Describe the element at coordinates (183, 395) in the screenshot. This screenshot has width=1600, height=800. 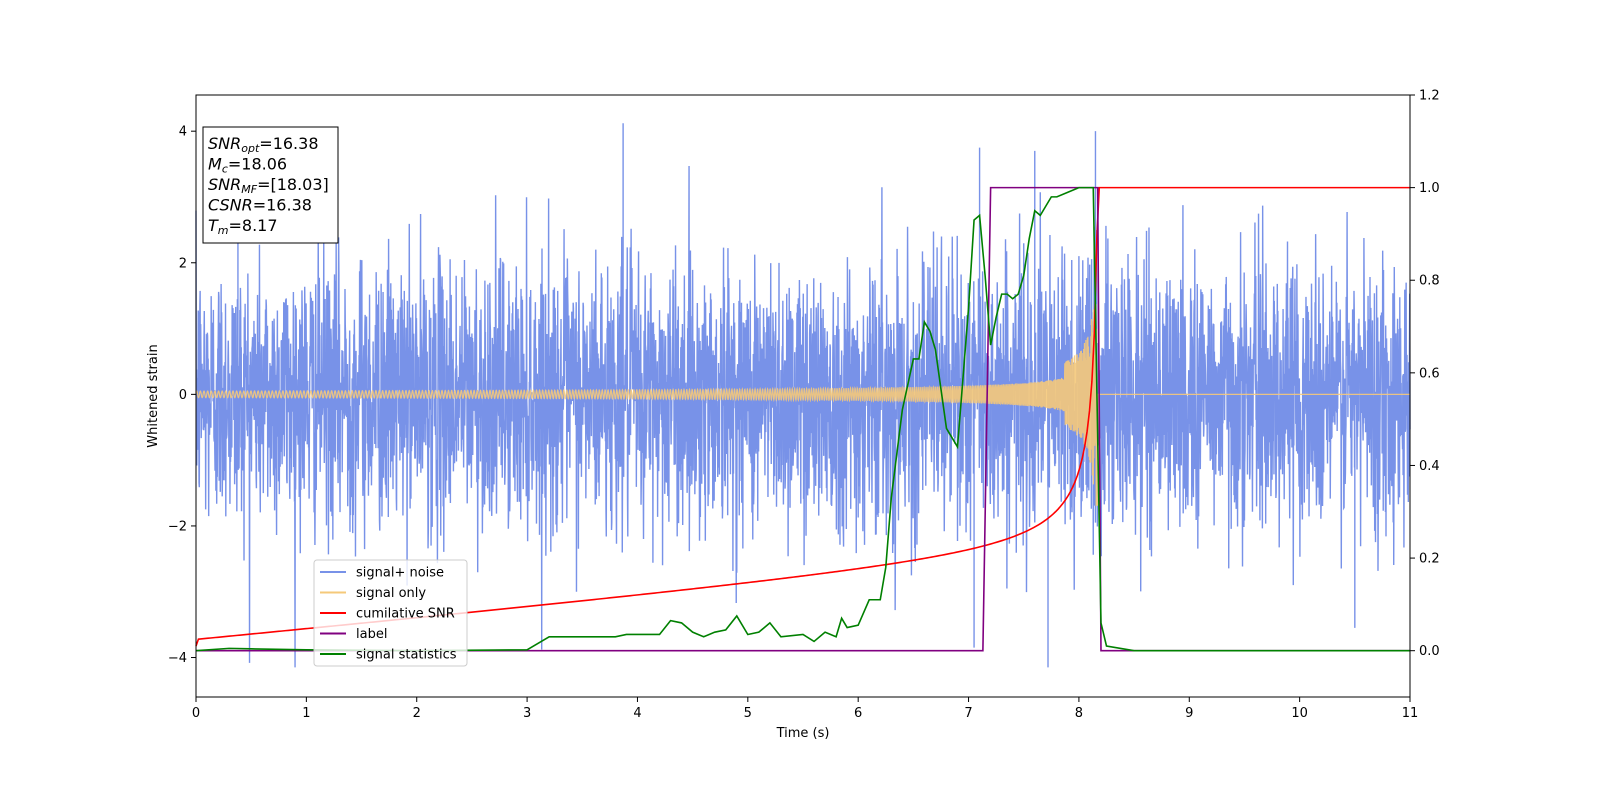
I see `y-left-tick-label: 0` at that location.